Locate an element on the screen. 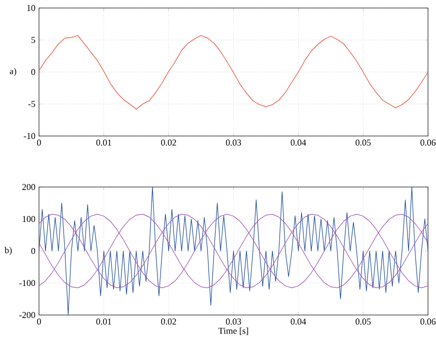 The image size is (436, 346). y-tick-label: 10 is located at coordinates (31, 8).